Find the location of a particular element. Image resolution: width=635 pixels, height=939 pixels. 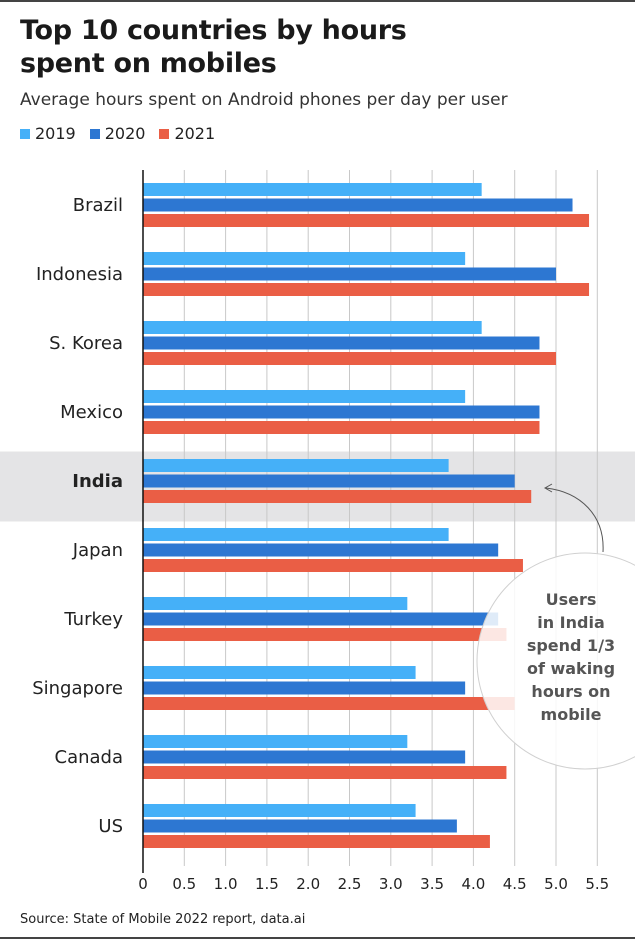

bar-india-2020 is located at coordinates (329, 481).